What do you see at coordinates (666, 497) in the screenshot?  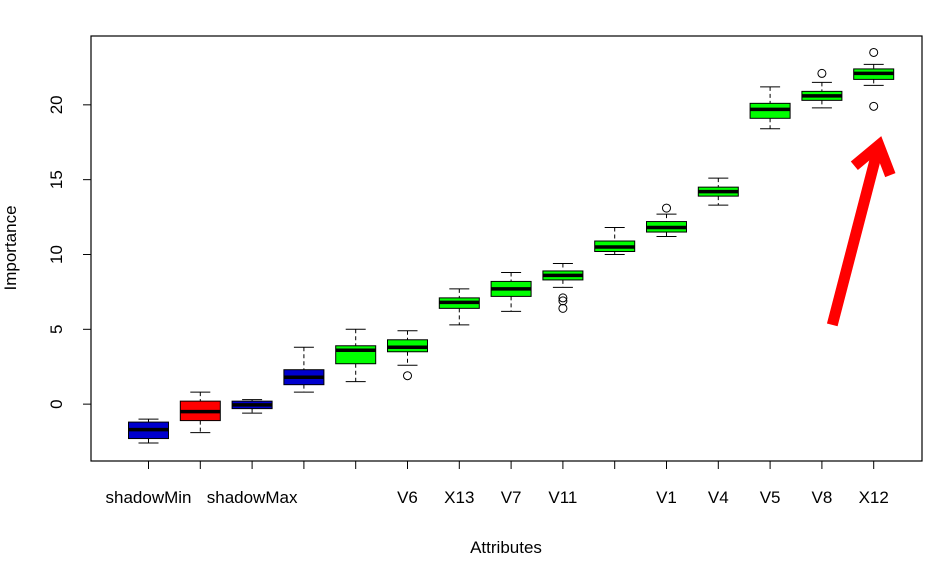 I see `x-tick-label: V1` at bounding box center [666, 497].